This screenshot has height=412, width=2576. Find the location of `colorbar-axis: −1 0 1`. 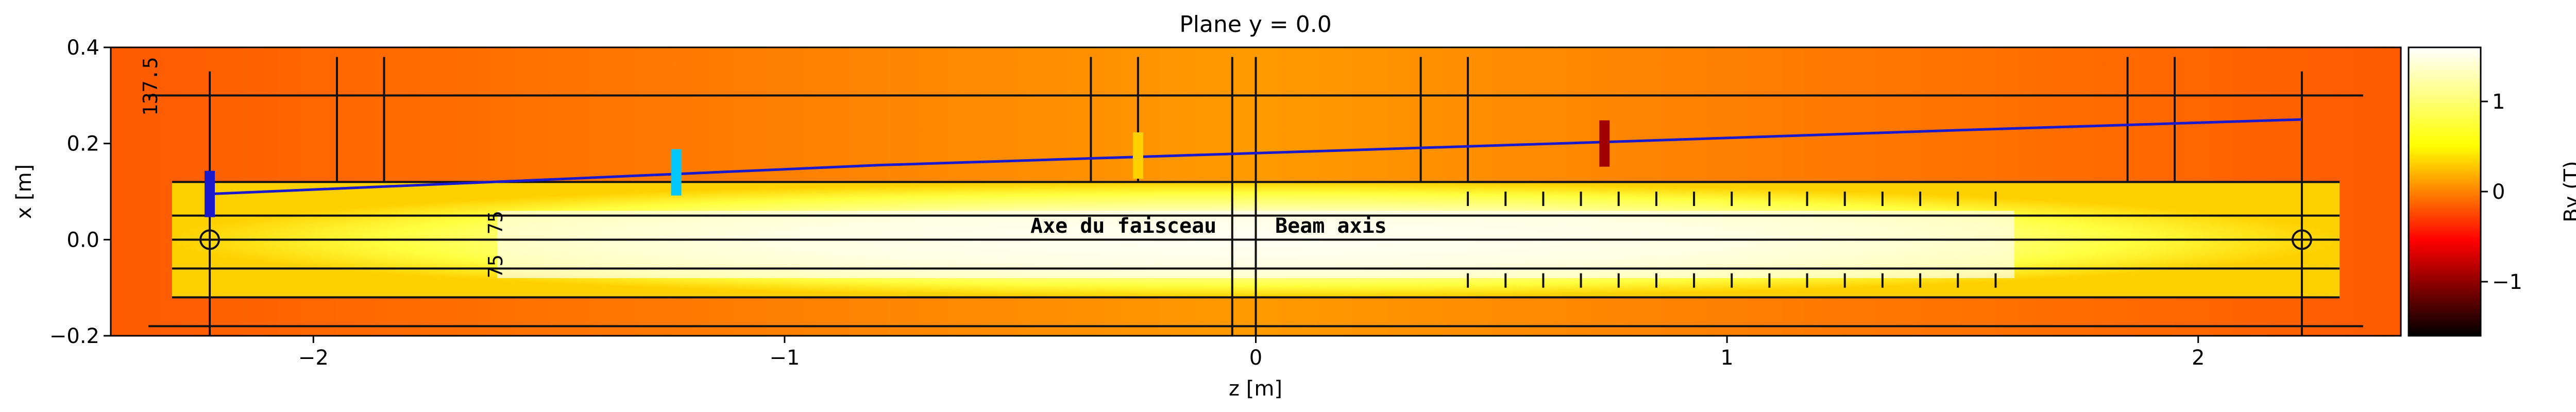

colorbar-axis: −1 0 1 is located at coordinates (2501, 192).